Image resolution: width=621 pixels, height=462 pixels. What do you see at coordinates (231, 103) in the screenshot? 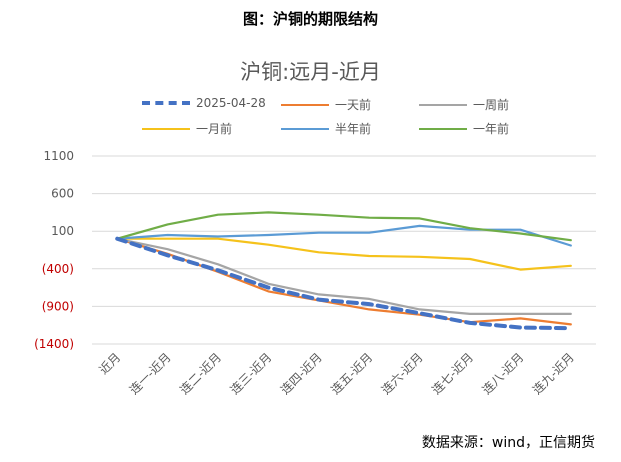
I see `legend-label: 2025-04-28` at bounding box center [231, 103].